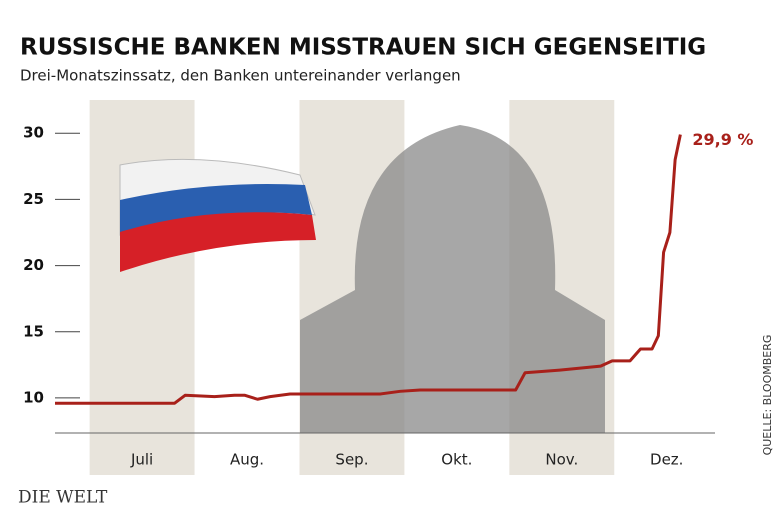 The image size is (780, 520). What do you see at coordinates (767, 395) in the screenshot?
I see `source: QUELLE: BLOOMBERG` at bounding box center [767, 395].